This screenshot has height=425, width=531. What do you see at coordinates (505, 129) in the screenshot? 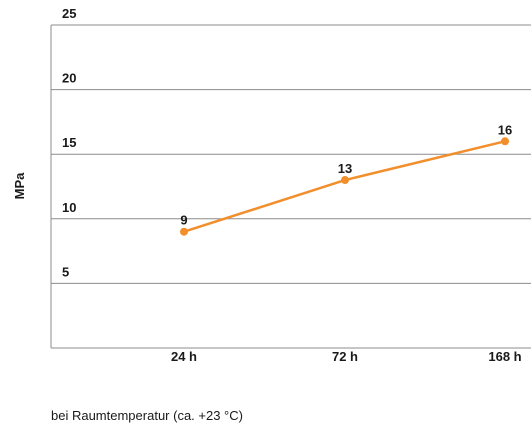
I see `data-label: 16` at bounding box center [505, 129].